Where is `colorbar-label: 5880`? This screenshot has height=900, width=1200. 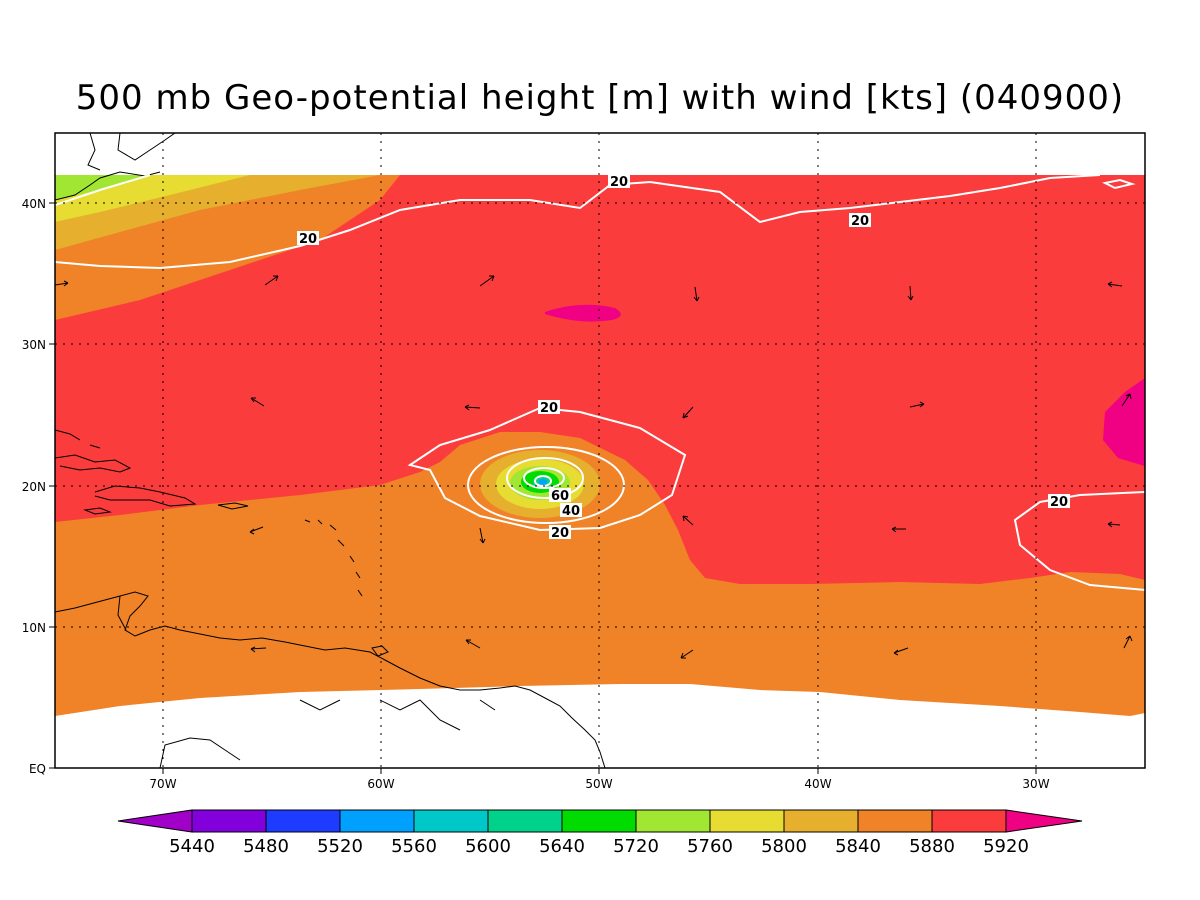 colorbar-label: 5880 is located at coordinates (932, 846).